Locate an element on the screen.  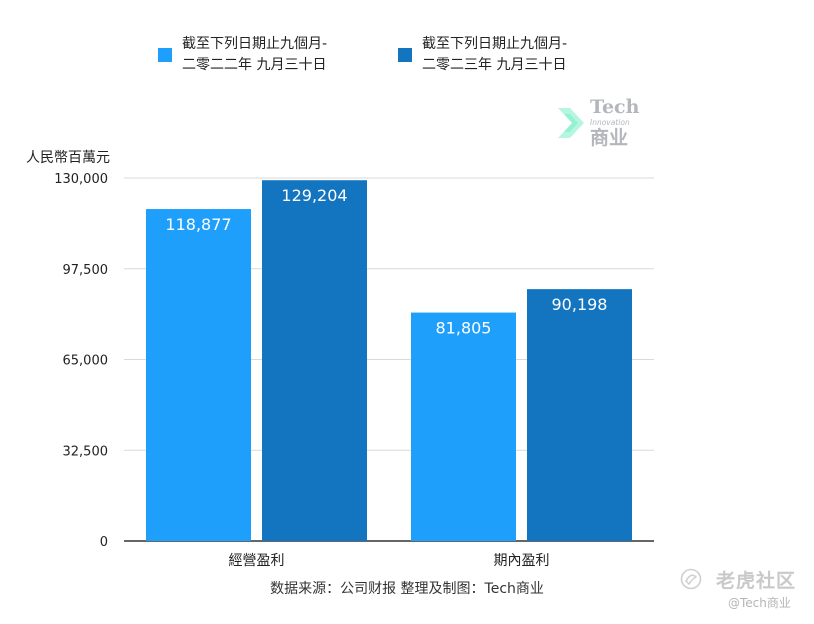
bar-value-label: 90,198 is located at coordinates (580, 304).